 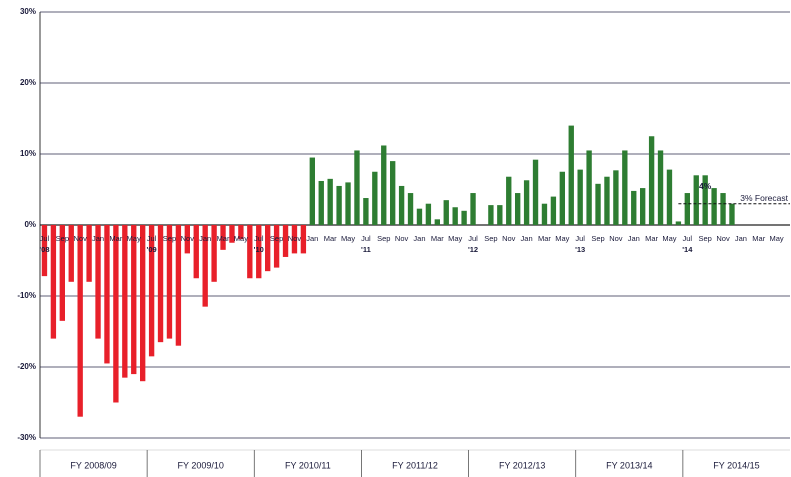 I want to click on year-label: '08, so click(x=44, y=249).